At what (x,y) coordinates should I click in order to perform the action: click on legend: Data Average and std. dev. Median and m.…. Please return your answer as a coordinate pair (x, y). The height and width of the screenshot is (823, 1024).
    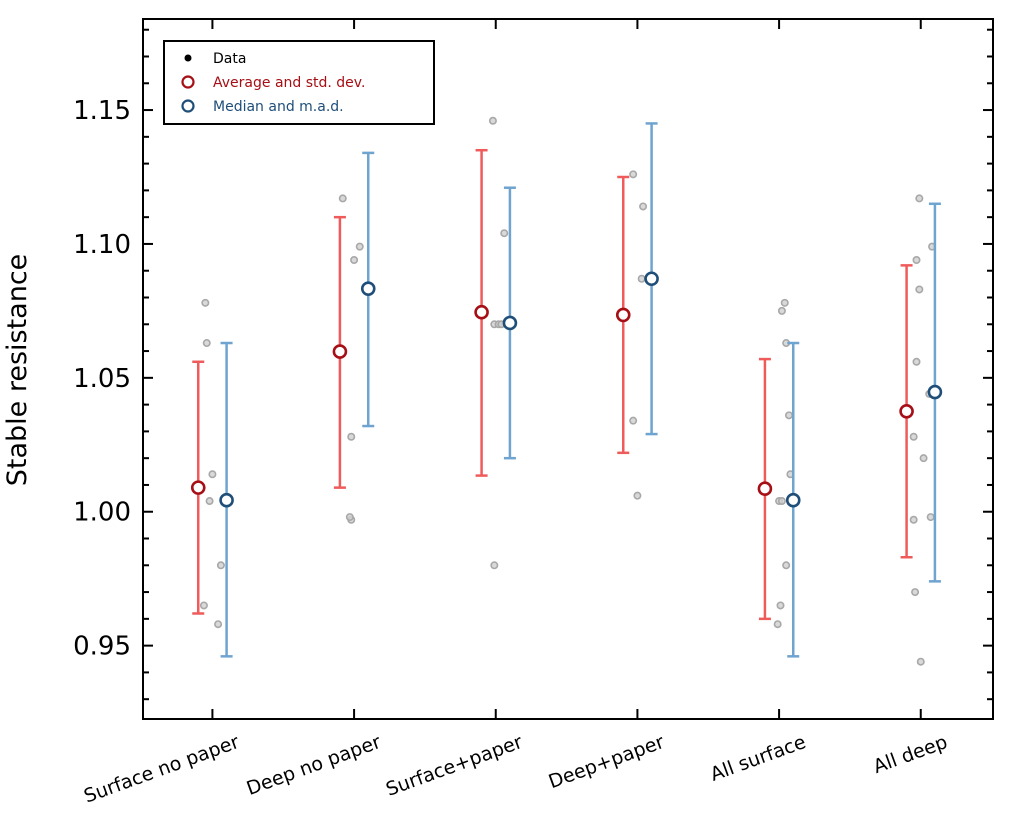
    Looking at the image, I should click on (299, 82).